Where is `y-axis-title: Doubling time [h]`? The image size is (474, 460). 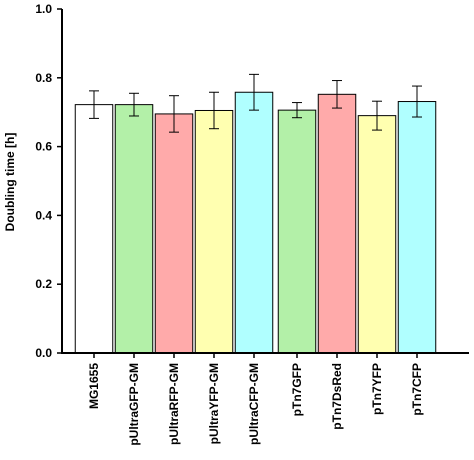
y-axis-title: Doubling time [h] is located at coordinates (10, 182).